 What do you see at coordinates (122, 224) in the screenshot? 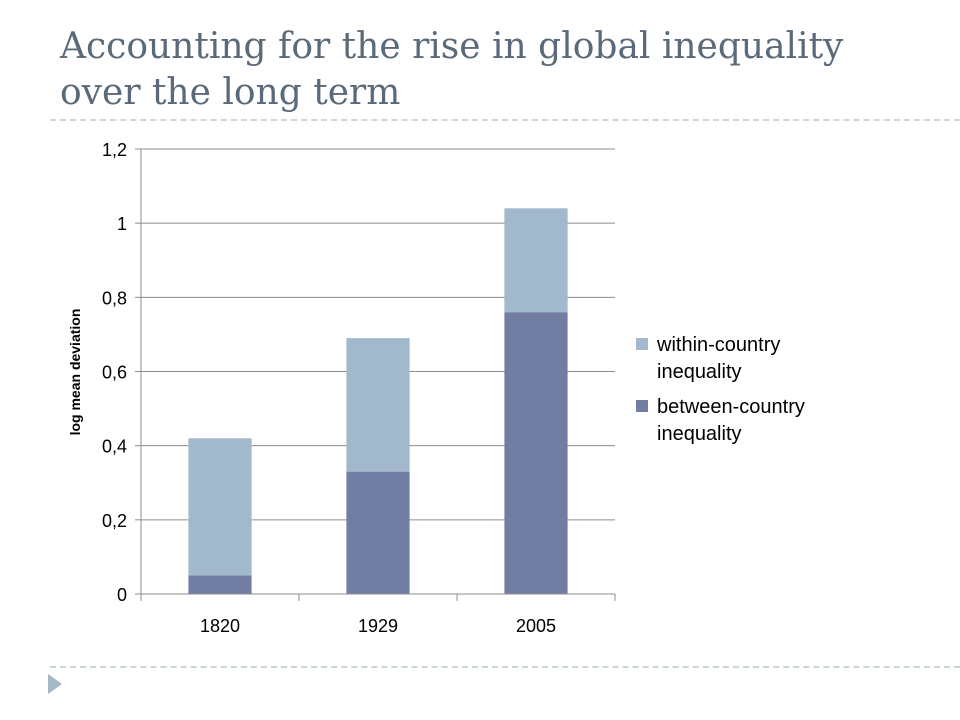
I see `y-tick-label: 1` at bounding box center [122, 224].